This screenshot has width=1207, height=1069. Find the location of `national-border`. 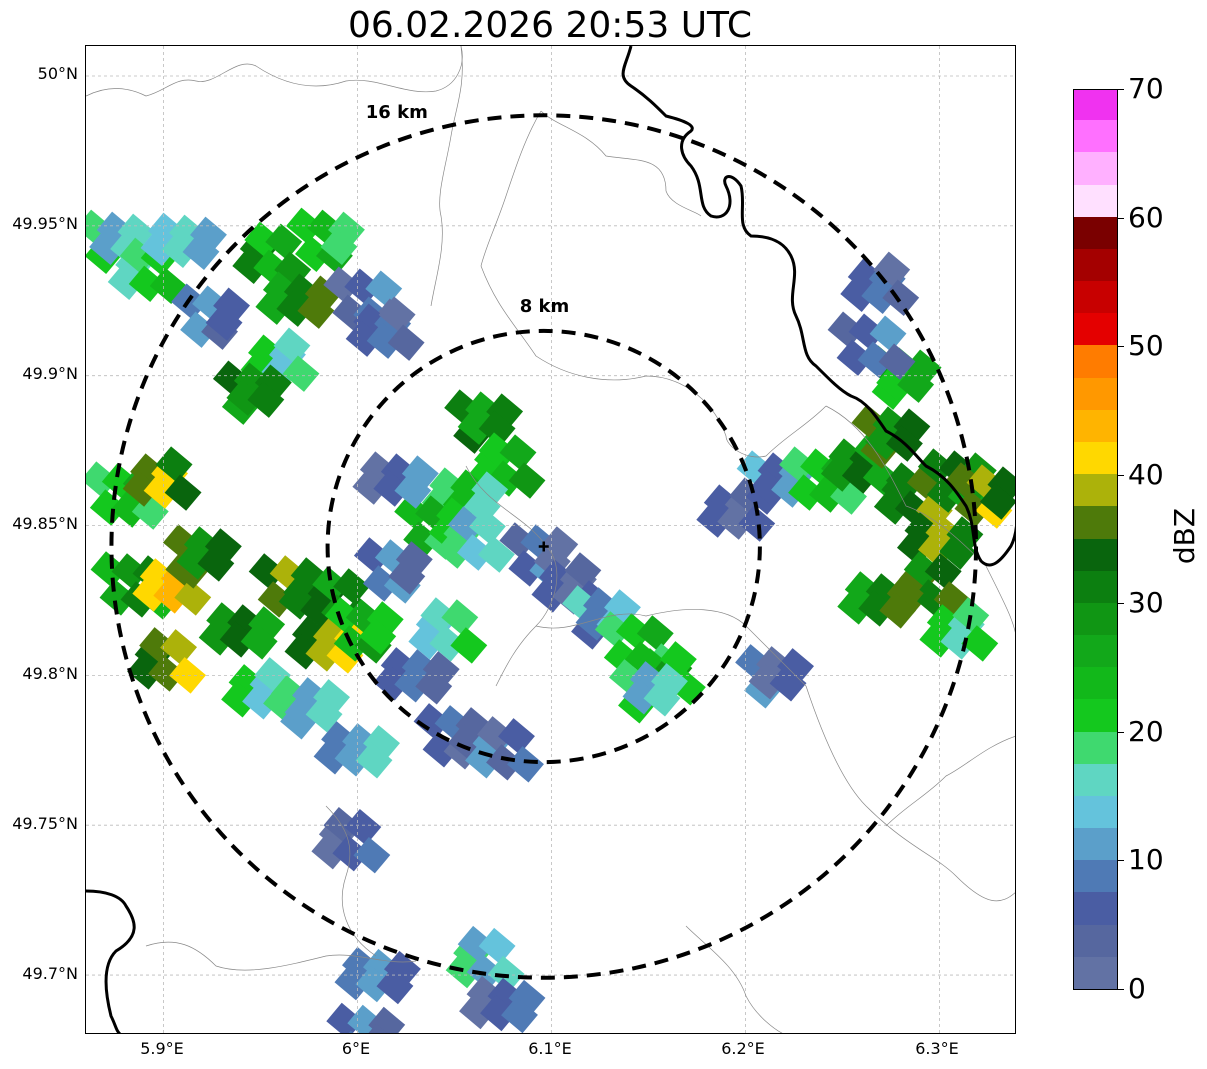

national-border is located at coordinates (111, 961).